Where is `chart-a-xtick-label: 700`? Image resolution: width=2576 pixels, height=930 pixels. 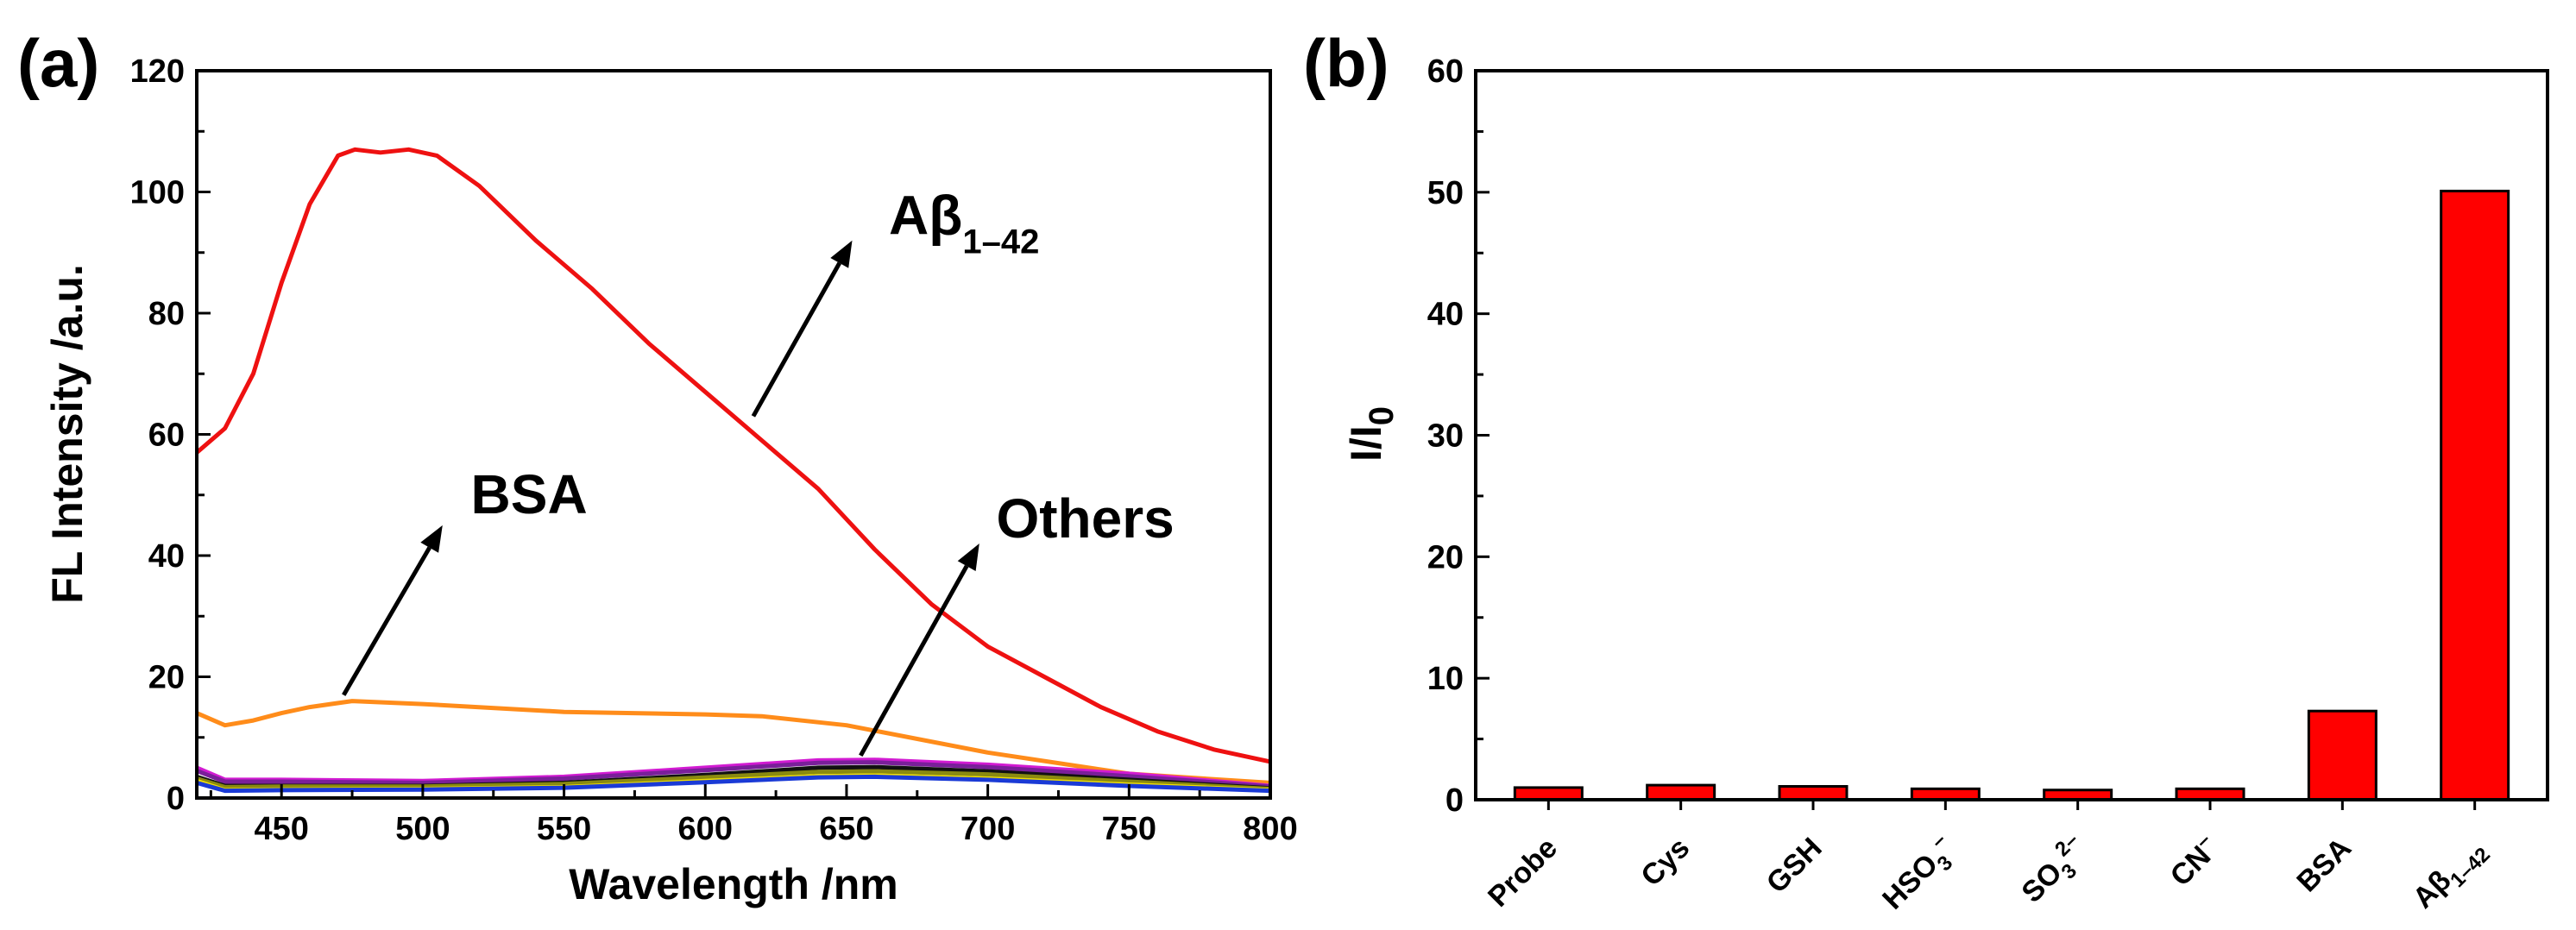 chart-a-xtick-label: 700 is located at coordinates (988, 829).